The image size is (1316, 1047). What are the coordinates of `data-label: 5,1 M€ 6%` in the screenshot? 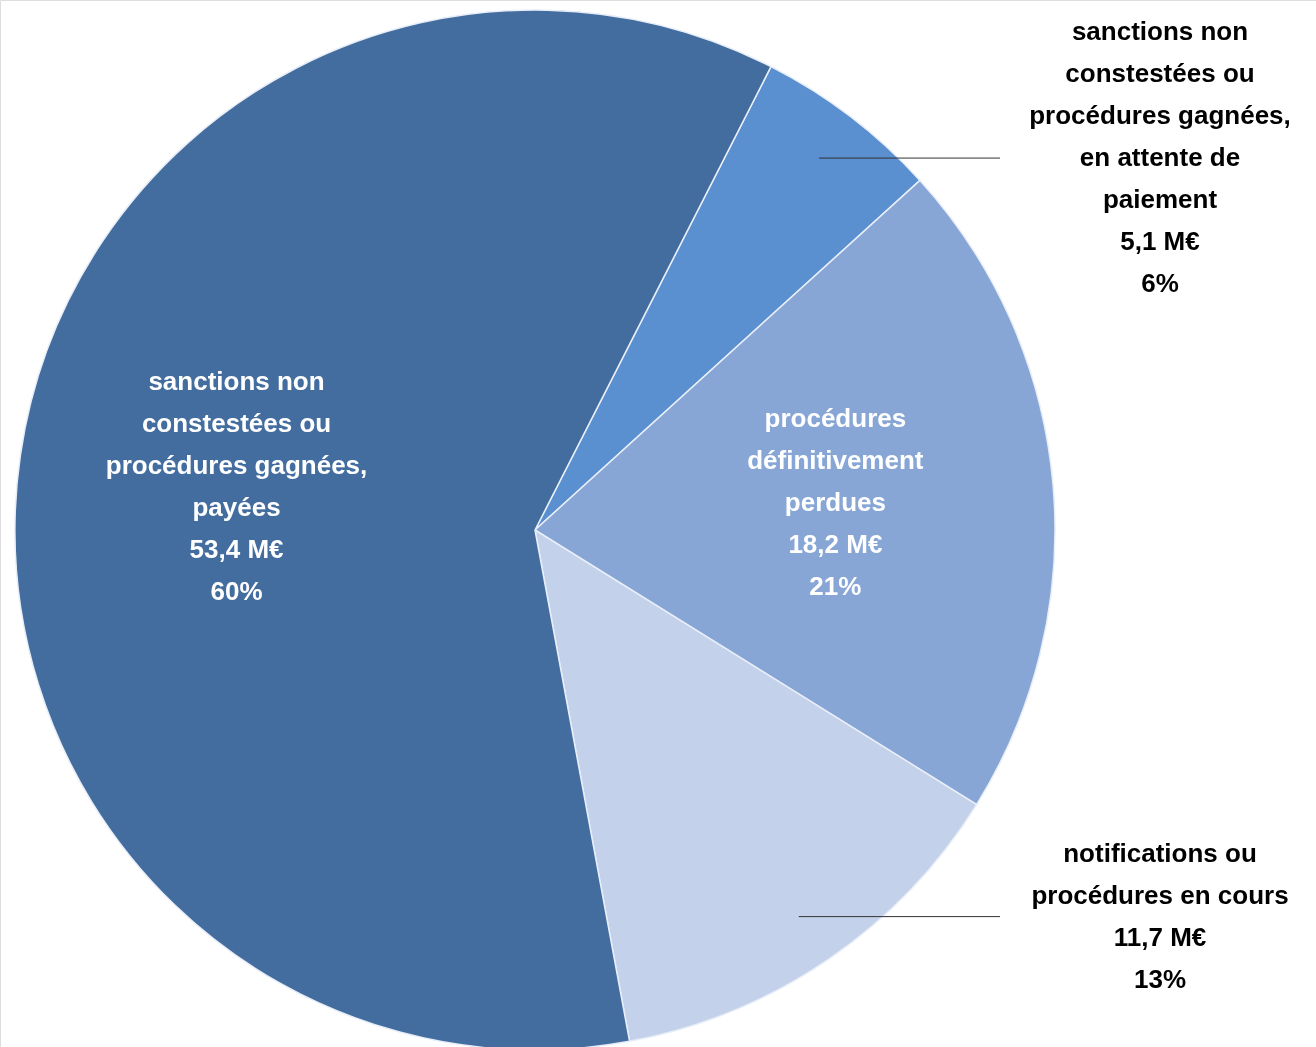 It's located at (1160, 262).